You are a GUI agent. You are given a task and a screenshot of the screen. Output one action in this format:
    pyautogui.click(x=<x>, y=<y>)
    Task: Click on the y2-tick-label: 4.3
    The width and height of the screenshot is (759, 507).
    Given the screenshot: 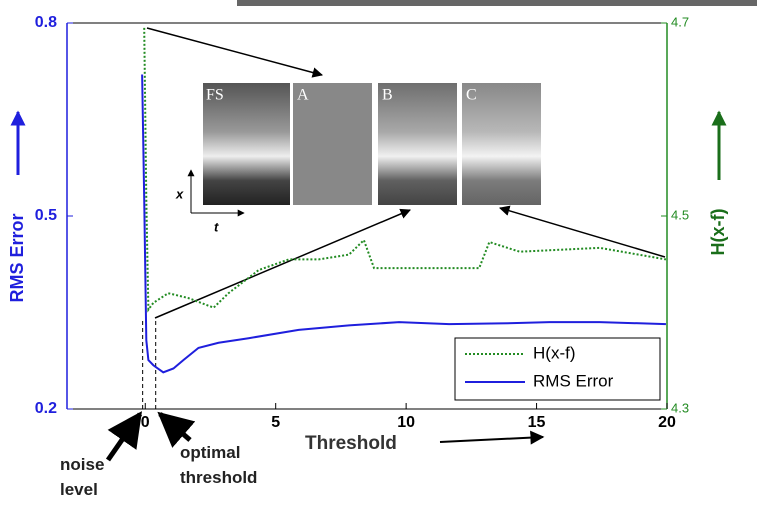 What is the action you would take?
    pyautogui.click(x=680, y=407)
    